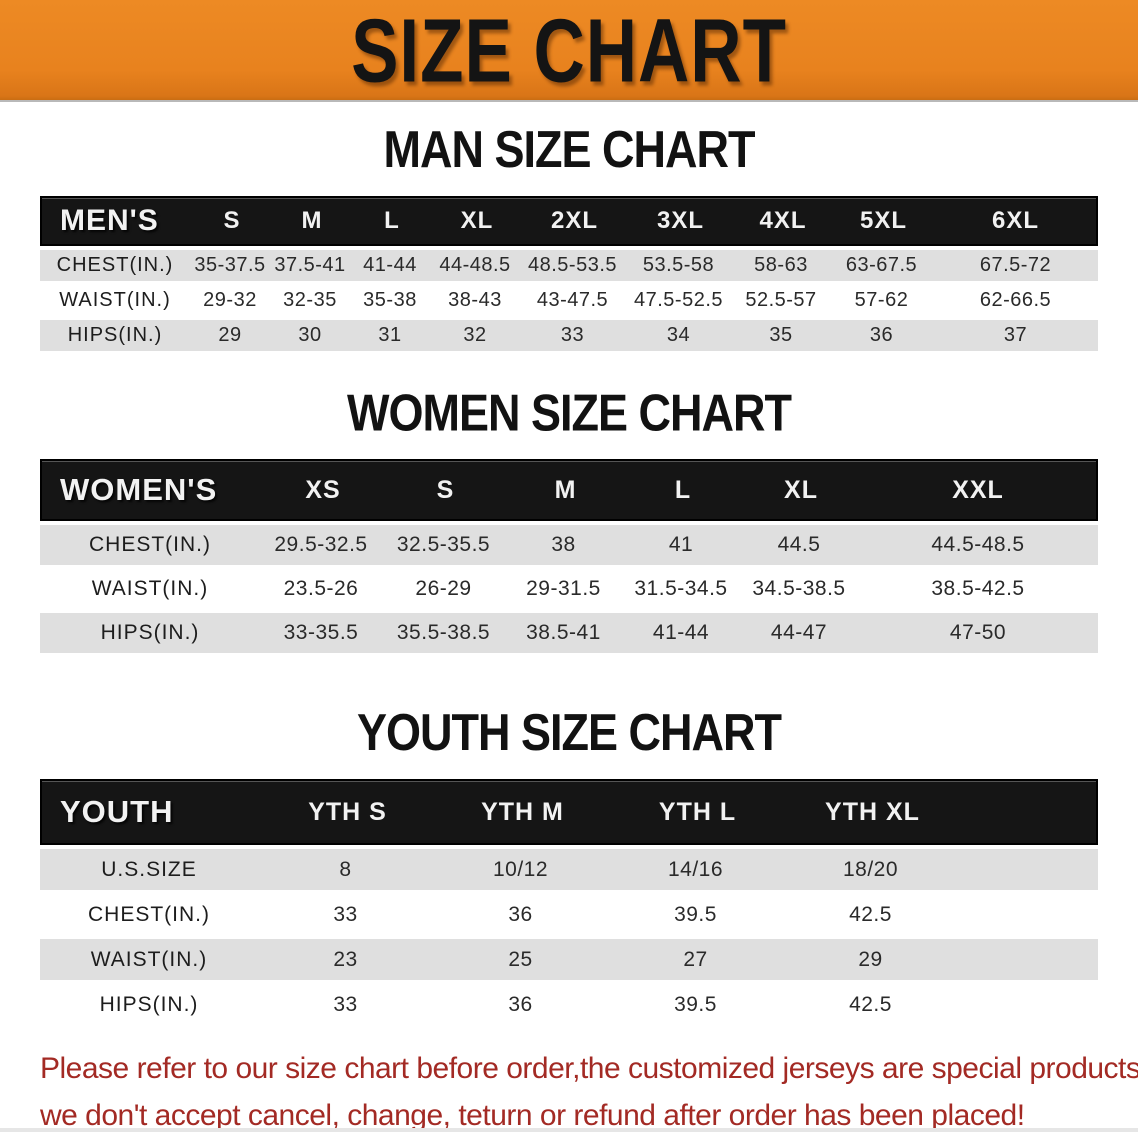  I want to click on table-row: HIPS(IN.) 33 36 39.5 42.5, so click(569, 1004).